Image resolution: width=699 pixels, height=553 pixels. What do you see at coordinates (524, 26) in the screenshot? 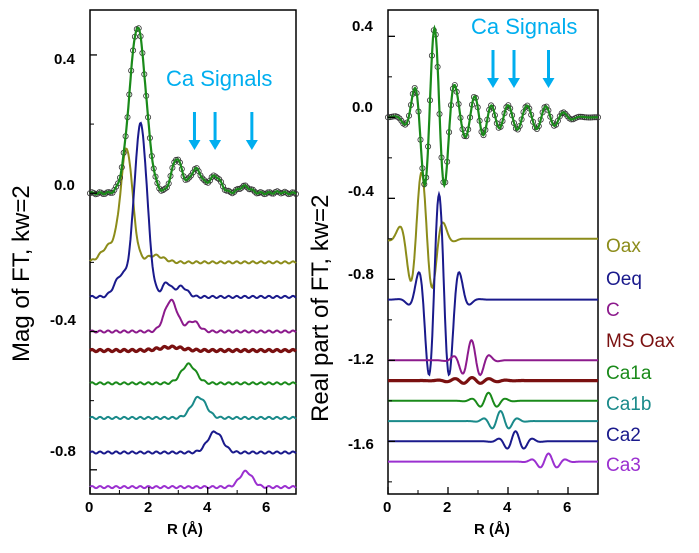
I see `right-ca-signals-annotation: Ca Signals` at bounding box center [524, 26].